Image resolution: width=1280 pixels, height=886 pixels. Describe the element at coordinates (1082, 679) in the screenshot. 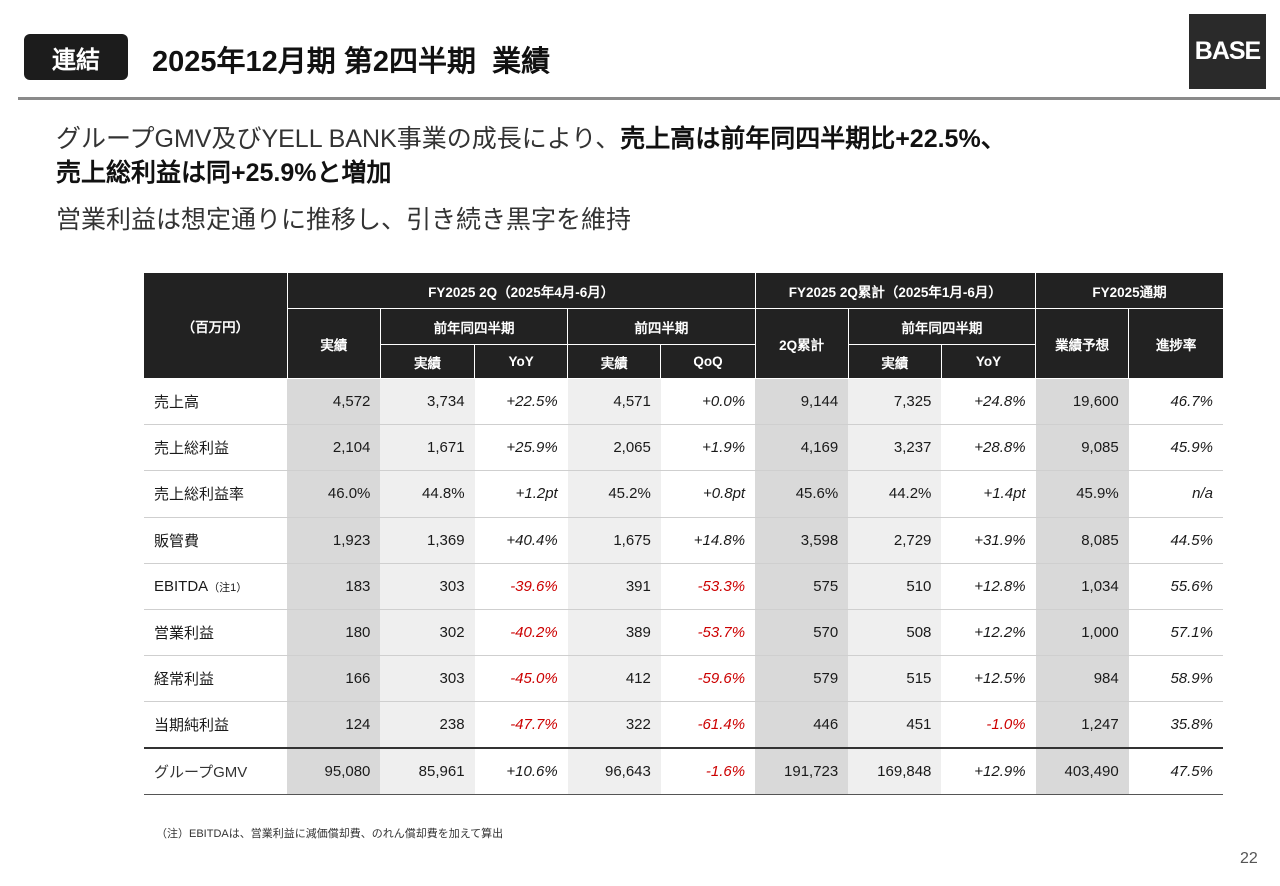

I see `table-cell: 984` at that location.